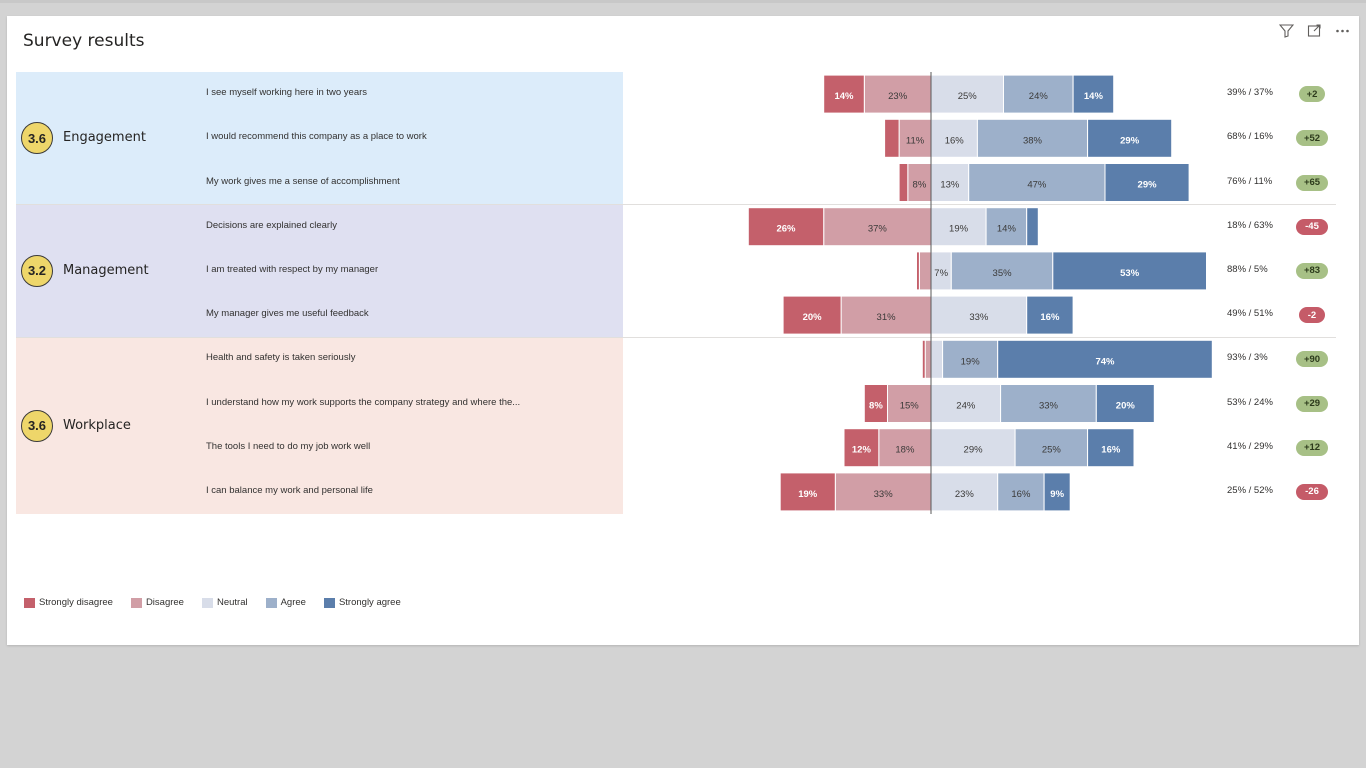  What do you see at coordinates (1247, 269) in the screenshot?
I see `agree-disagree-stat: 88% / 5%` at bounding box center [1247, 269].